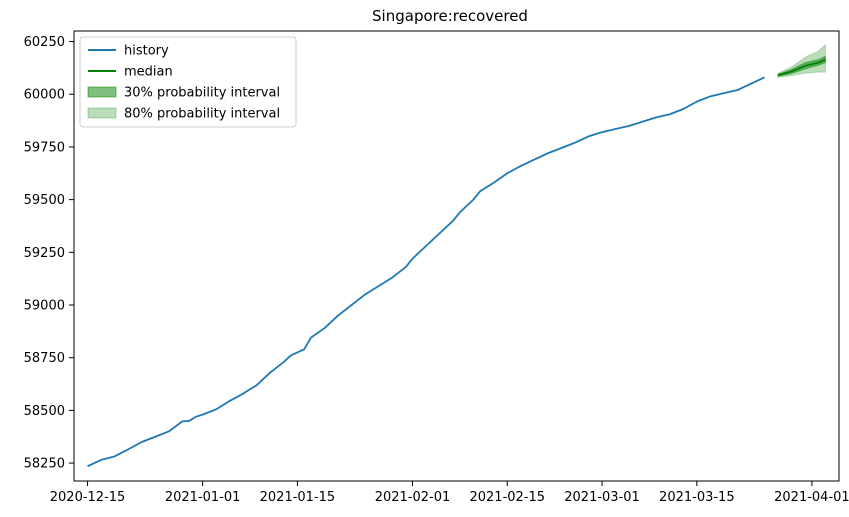 The width and height of the screenshot is (849, 517). Describe the element at coordinates (801, 67) in the screenshot. I see `median-line` at that location.